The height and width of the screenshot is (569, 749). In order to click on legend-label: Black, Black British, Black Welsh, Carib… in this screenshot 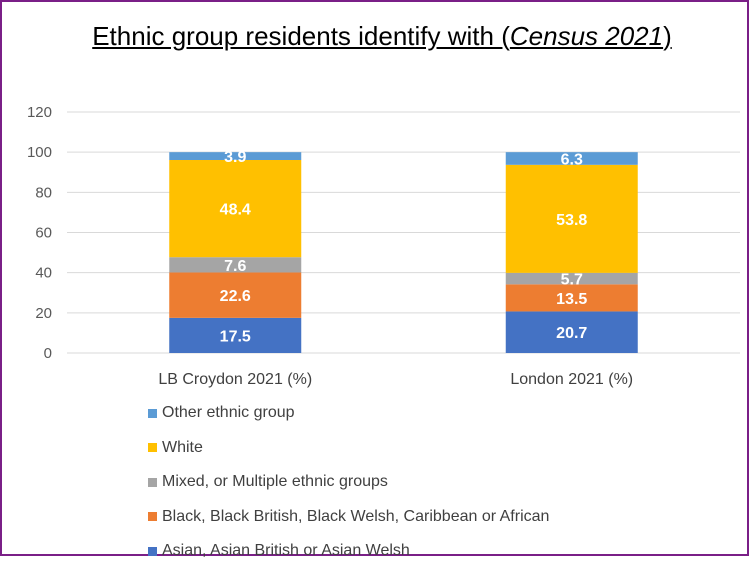, I will do `click(356, 516)`.